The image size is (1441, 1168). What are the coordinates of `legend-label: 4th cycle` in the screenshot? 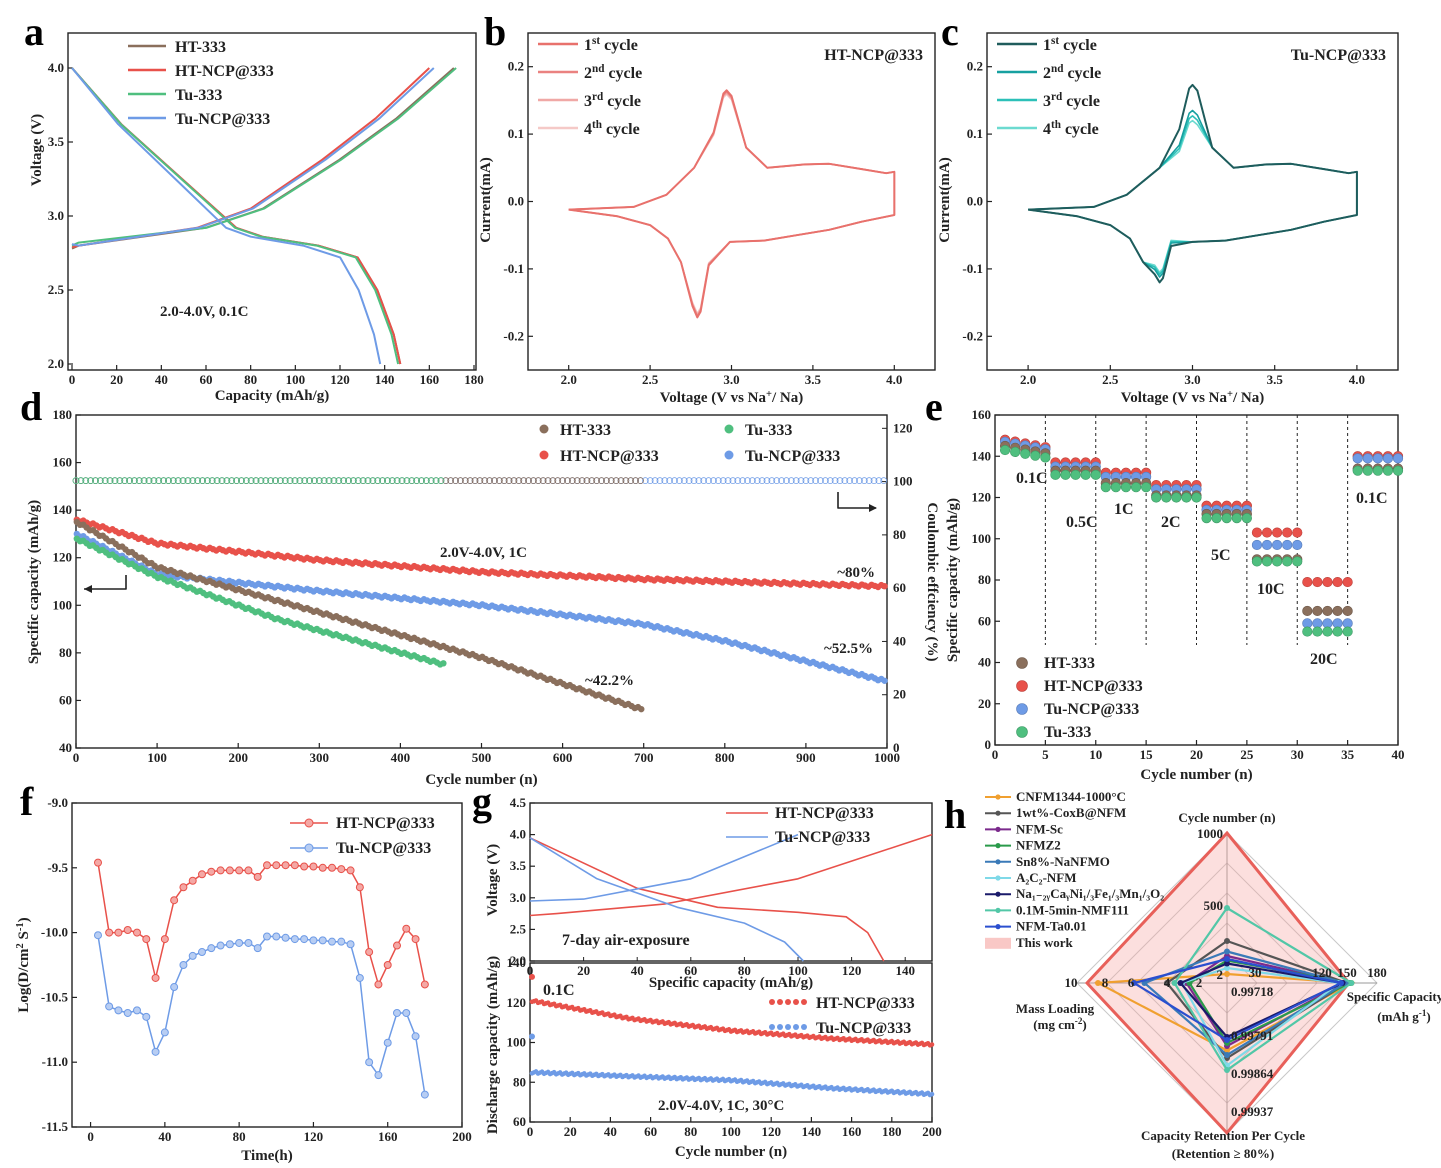 It's located at (1071, 128).